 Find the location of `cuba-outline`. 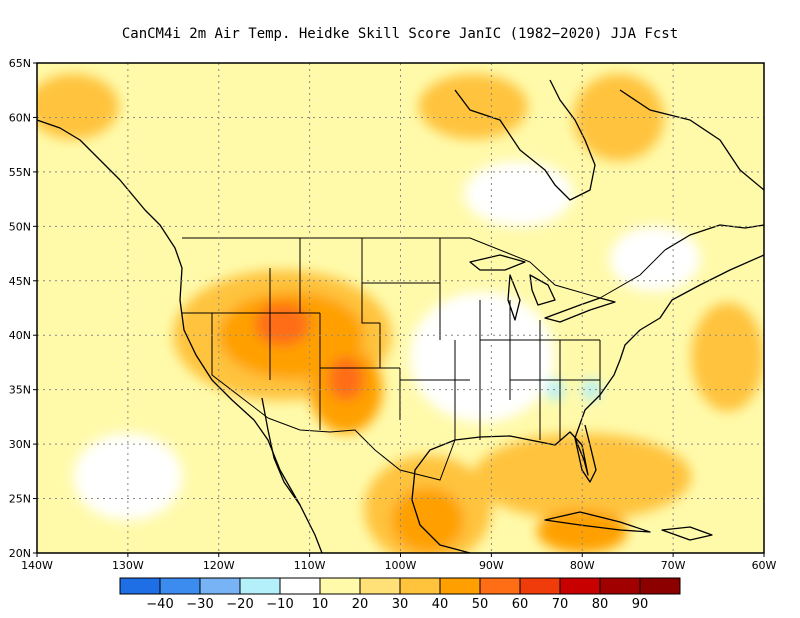

cuba-outline is located at coordinates (597, 522).